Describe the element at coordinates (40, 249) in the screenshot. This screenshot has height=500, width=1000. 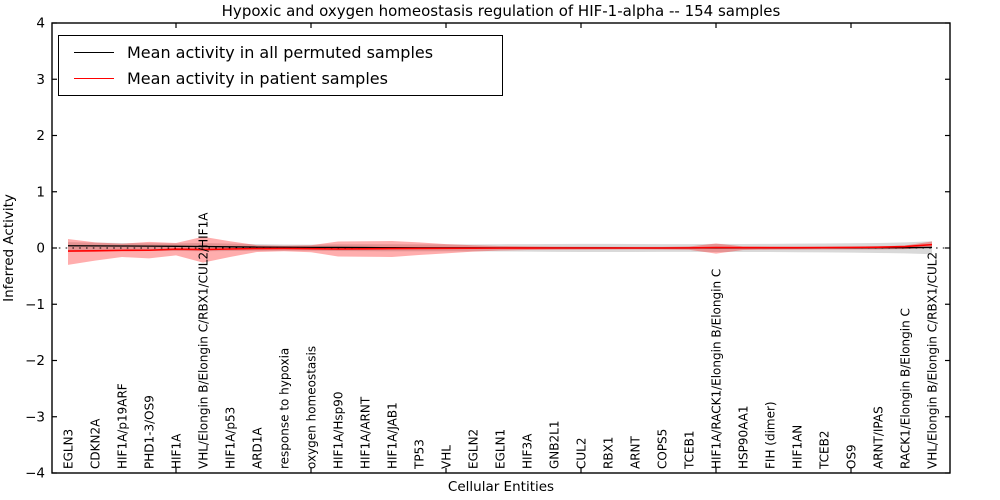
I see `y-tick-label: 0` at that location.